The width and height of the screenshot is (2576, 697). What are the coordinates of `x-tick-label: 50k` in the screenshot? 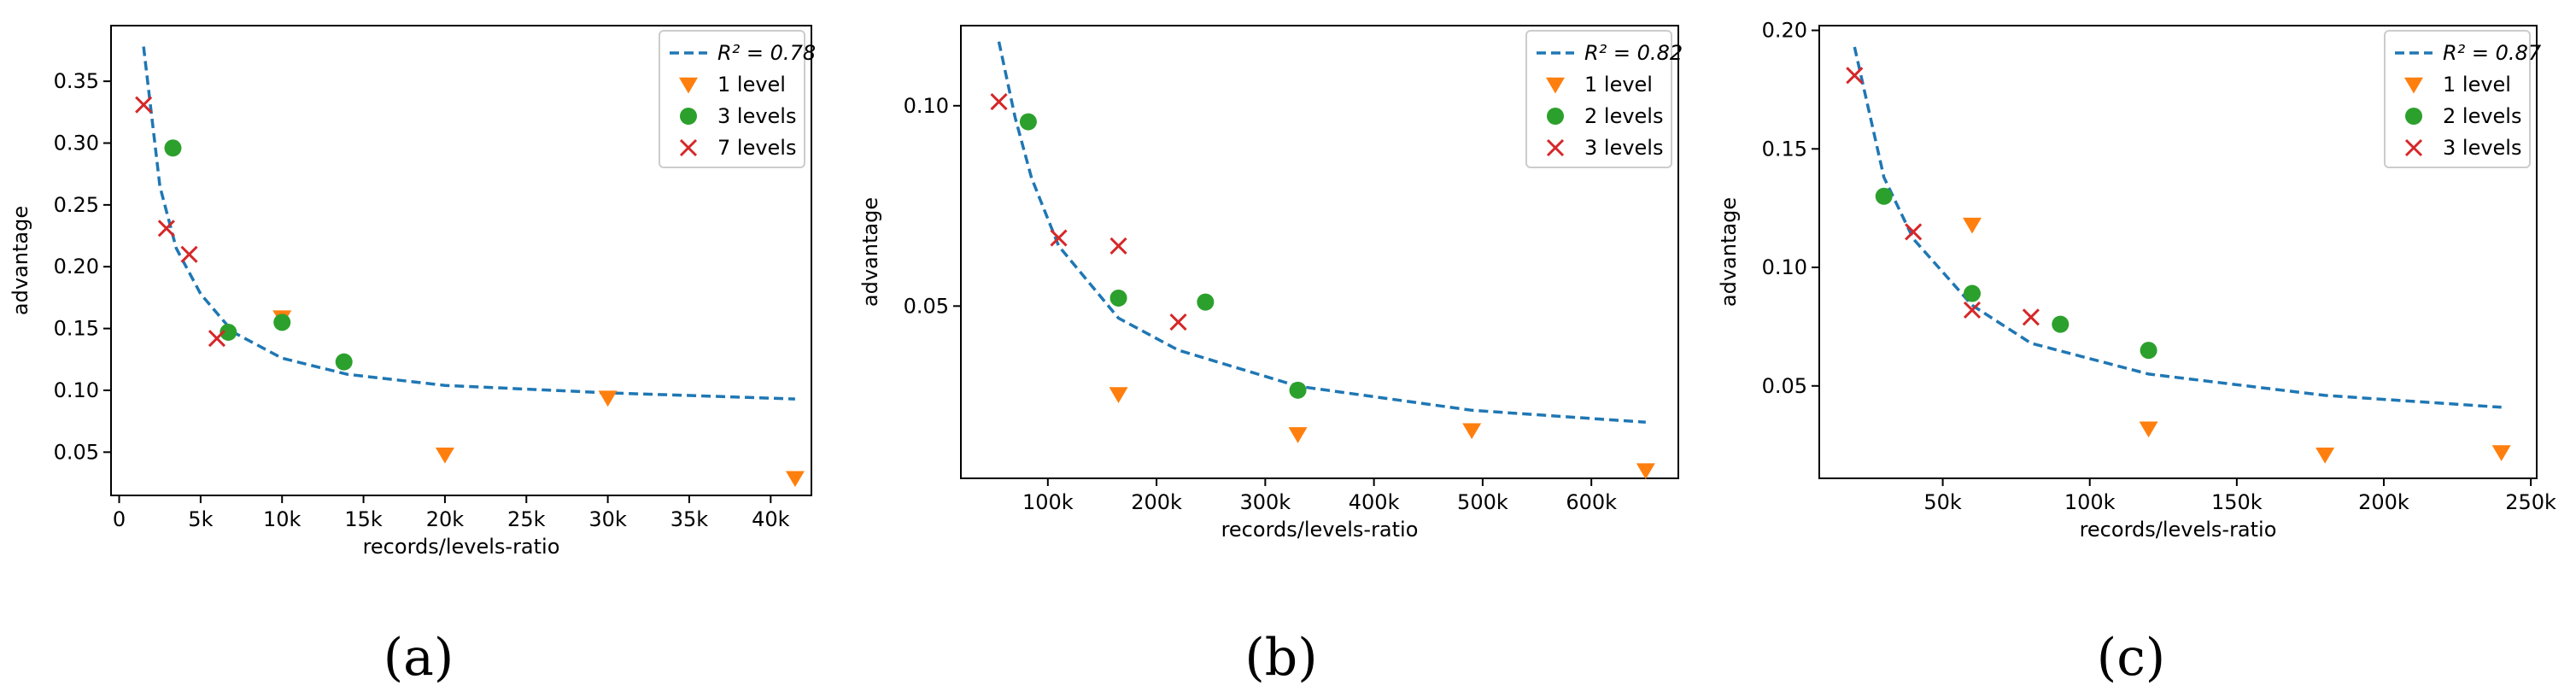 It's located at (1942, 502).